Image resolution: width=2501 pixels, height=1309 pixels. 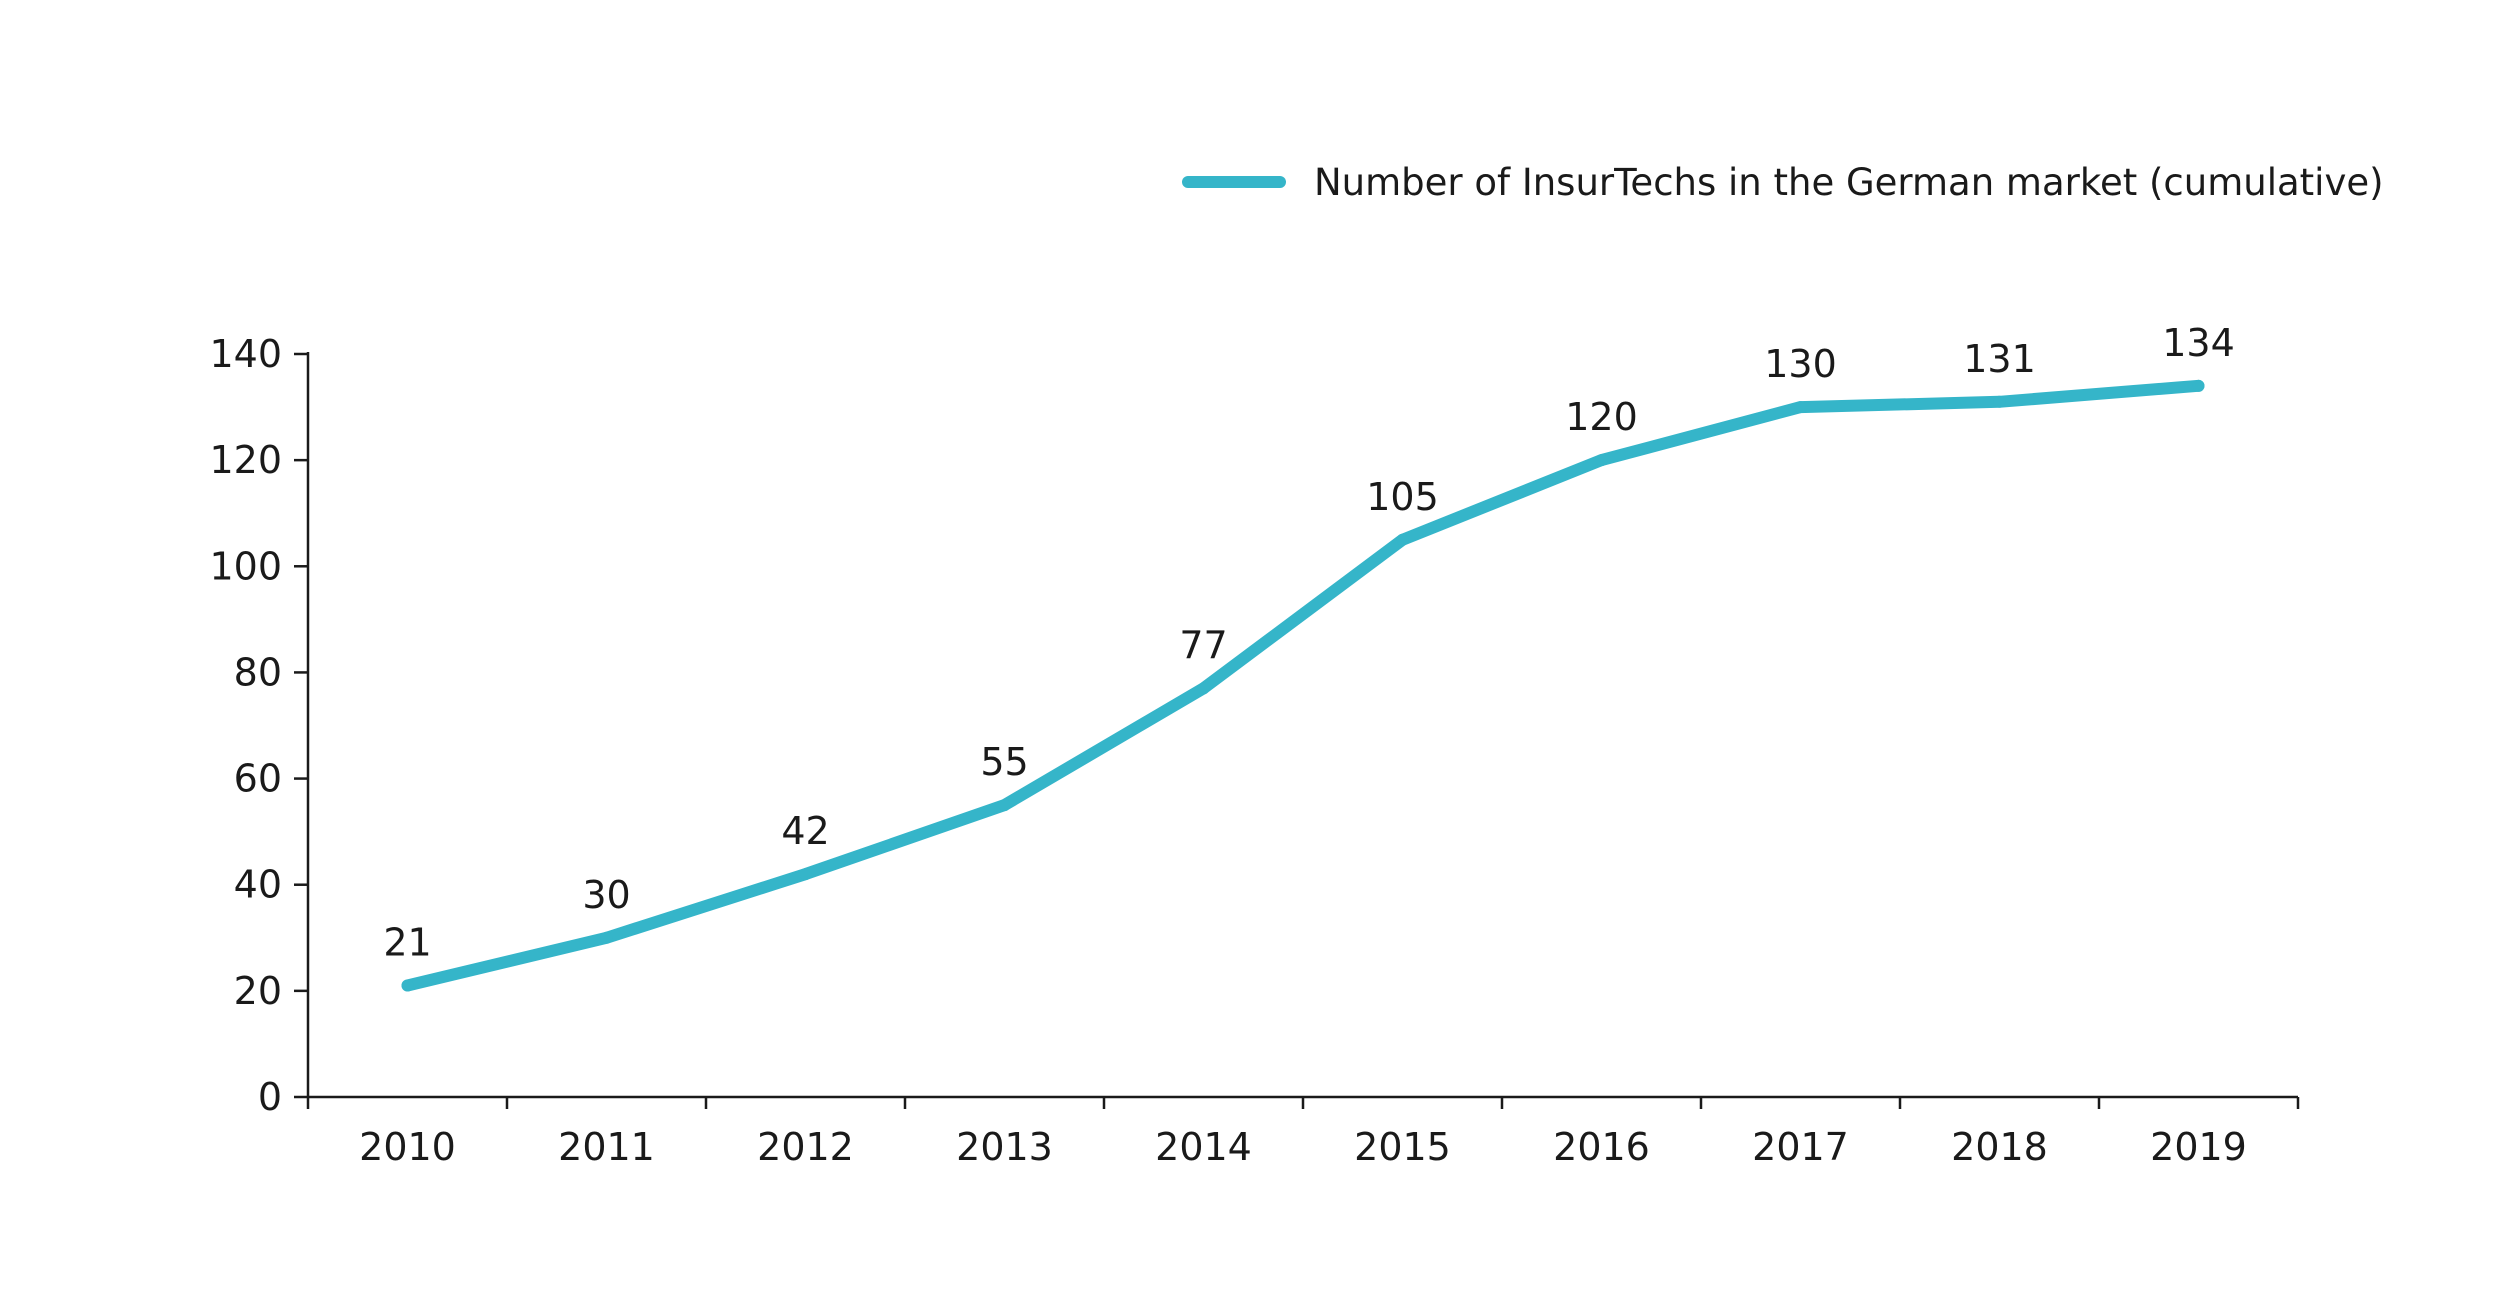 I want to click on y-tick-label: 140, so click(x=245, y=354).